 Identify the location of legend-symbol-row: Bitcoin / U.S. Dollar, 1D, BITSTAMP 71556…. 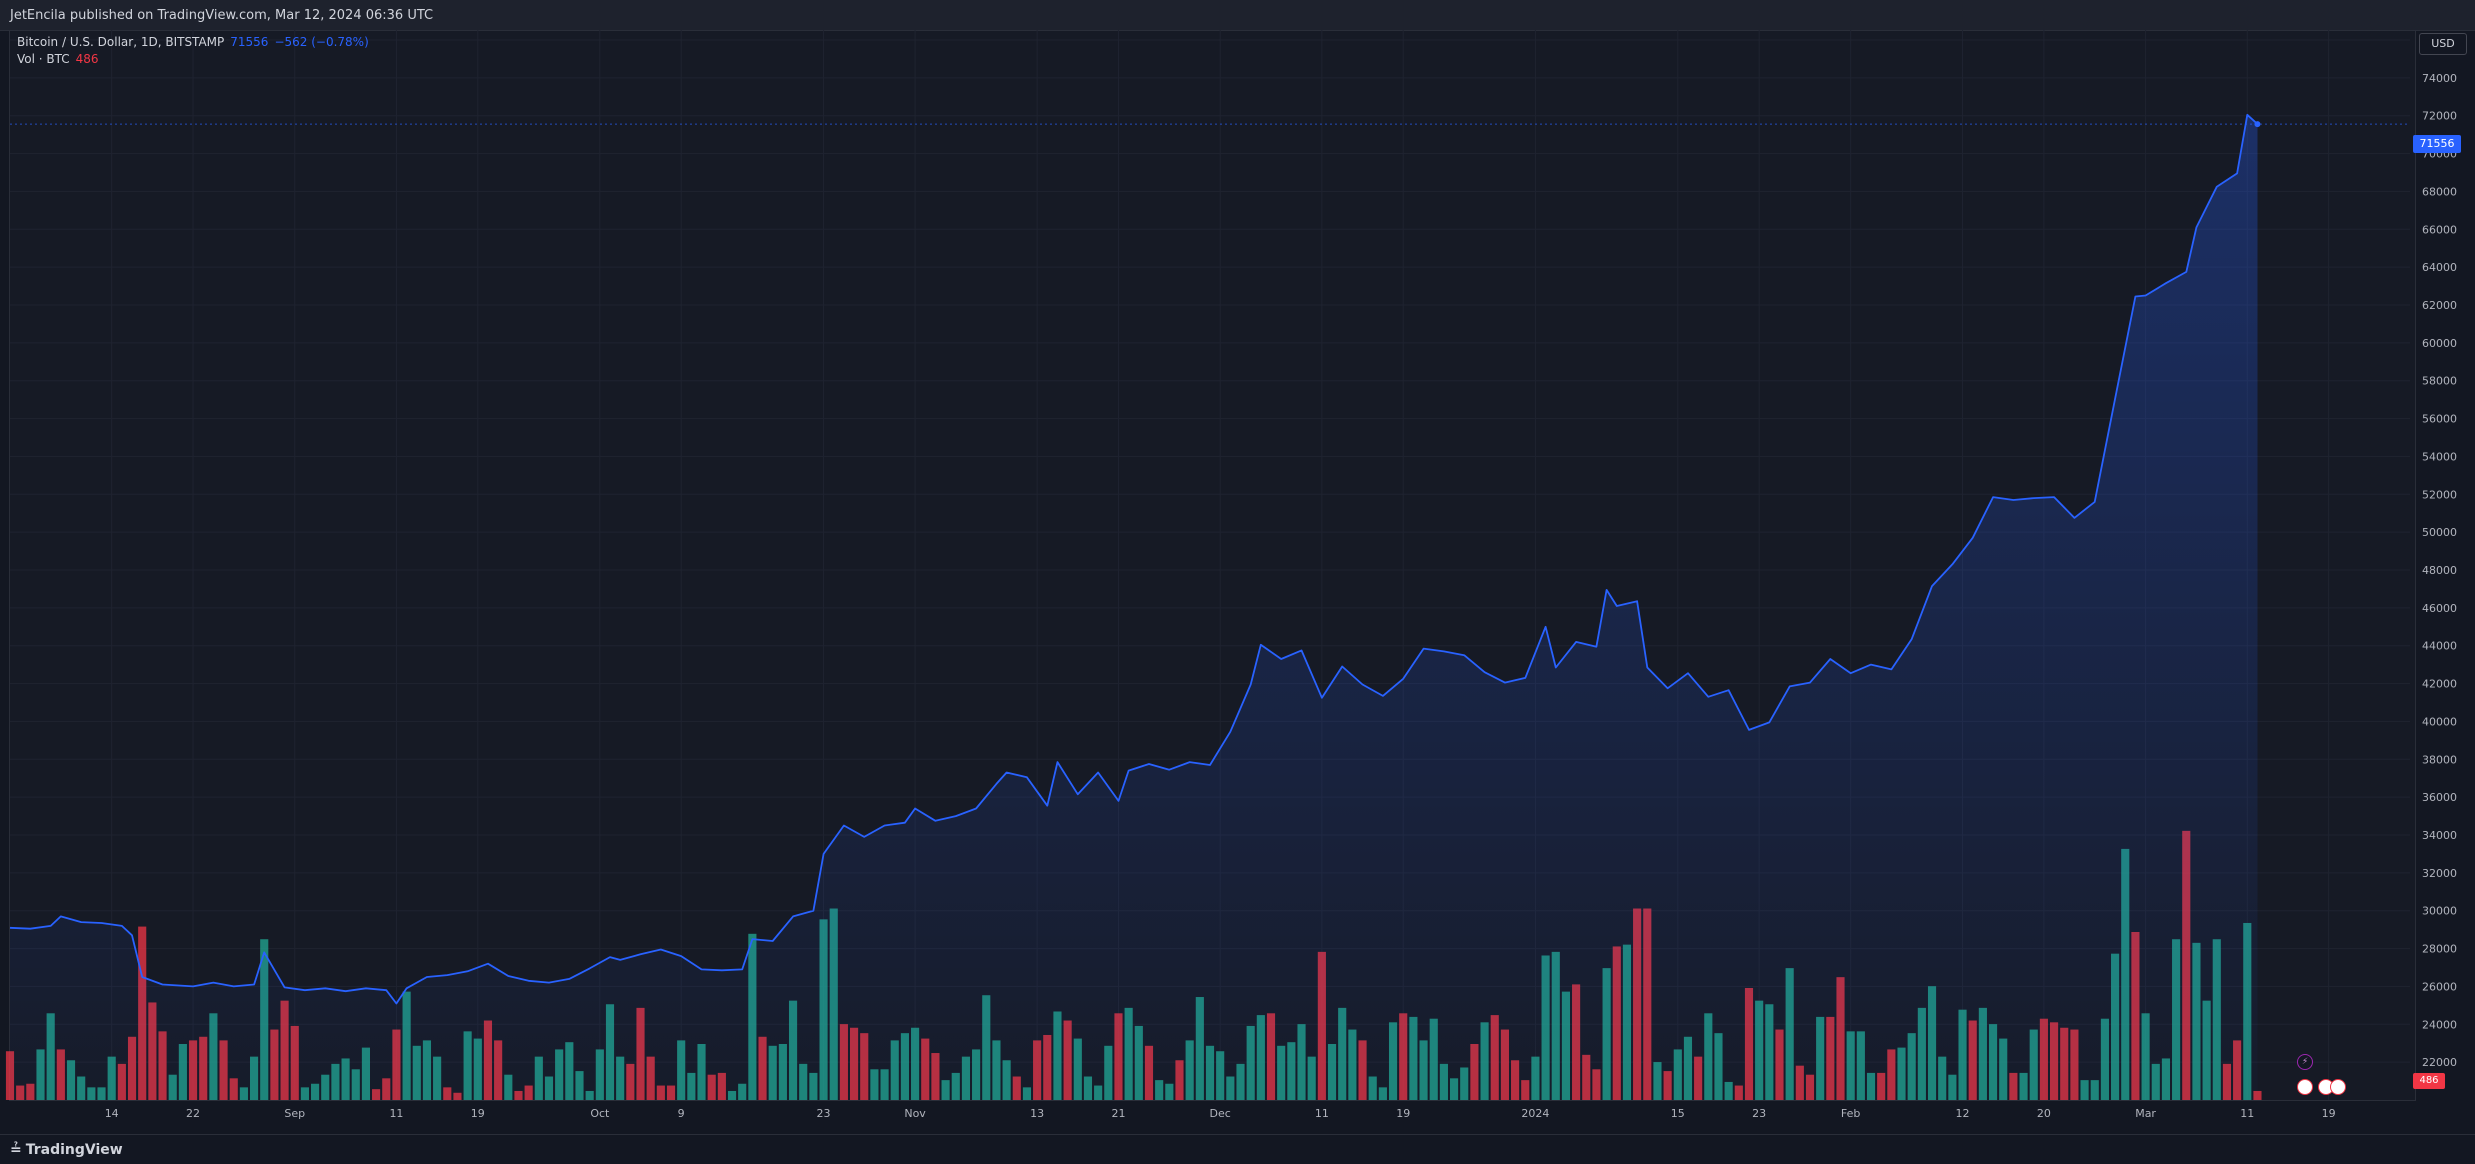
(193, 42).